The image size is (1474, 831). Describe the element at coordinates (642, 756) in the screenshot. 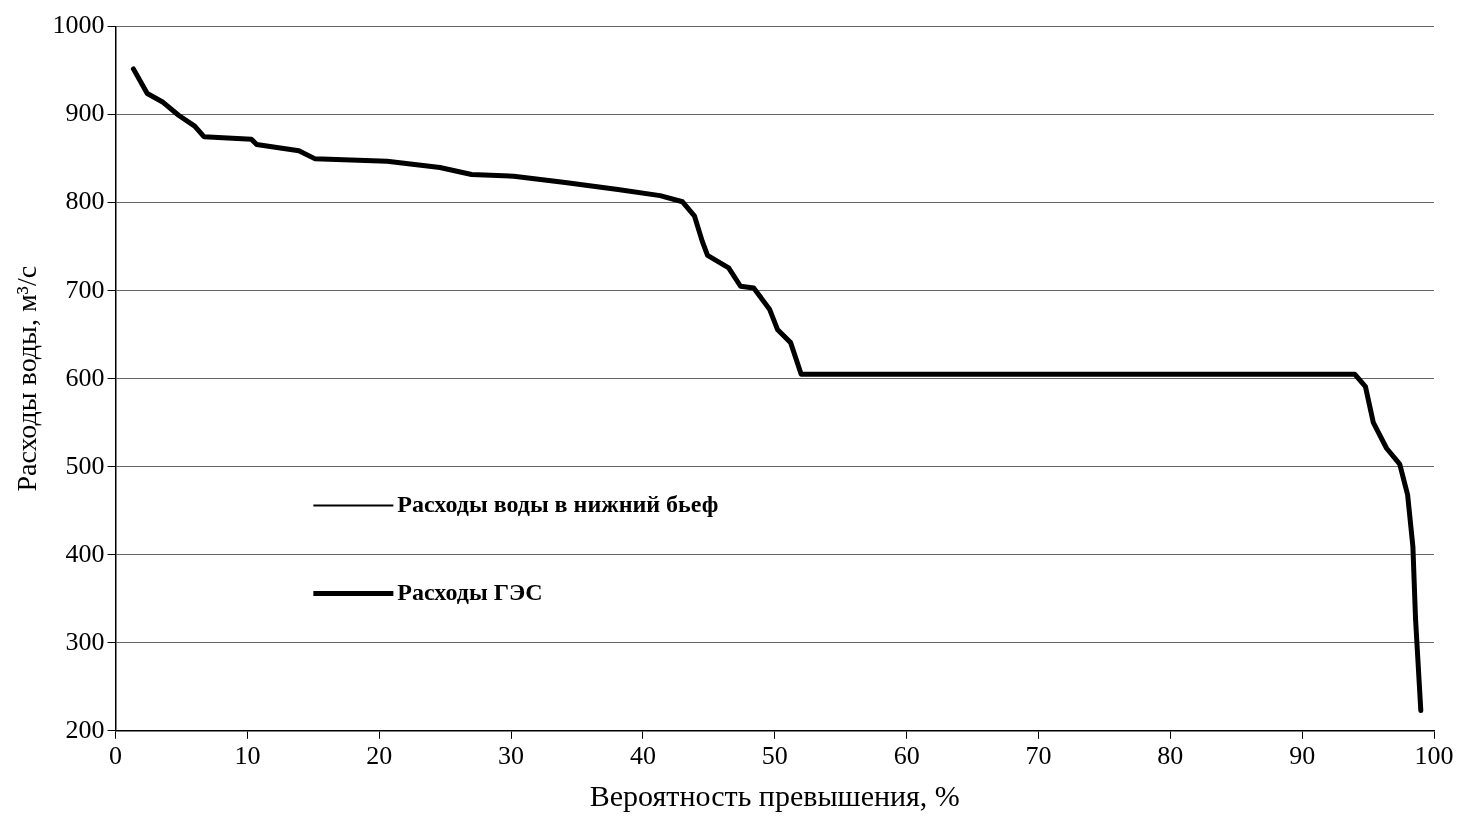

I see `x-tick-label: 40` at that location.